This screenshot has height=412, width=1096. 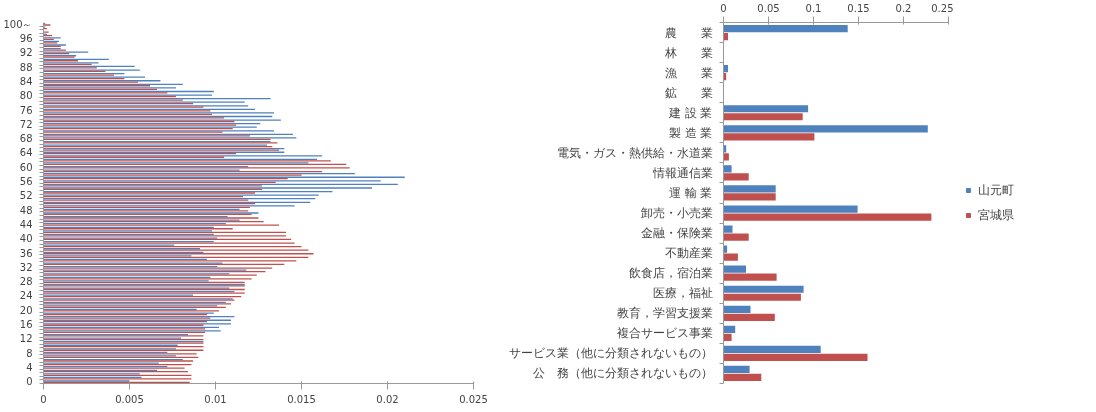 I want to click on y-tick-label: 84, so click(x=26, y=81).